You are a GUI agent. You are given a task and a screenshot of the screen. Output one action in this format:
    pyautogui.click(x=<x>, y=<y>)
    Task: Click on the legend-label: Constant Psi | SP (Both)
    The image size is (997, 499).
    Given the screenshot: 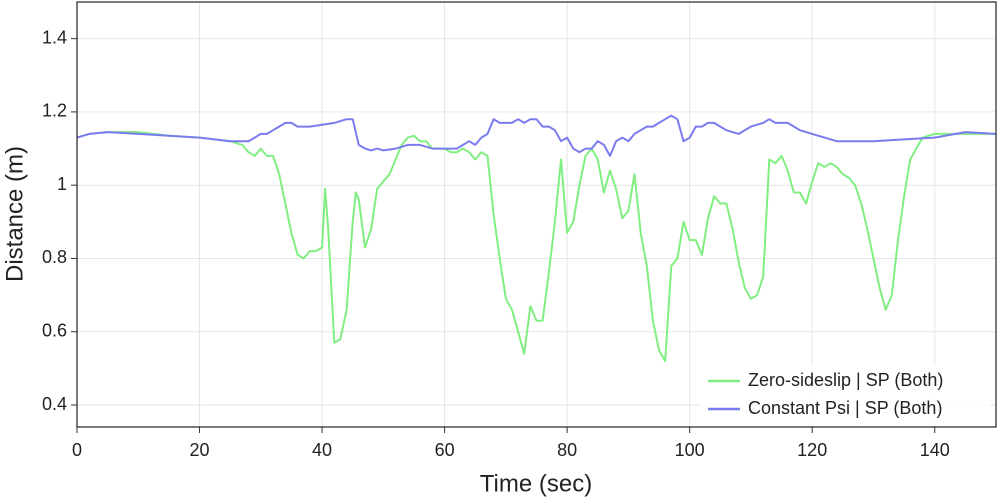 What is the action you would take?
    pyautogui.click(x=845, y=408)
    